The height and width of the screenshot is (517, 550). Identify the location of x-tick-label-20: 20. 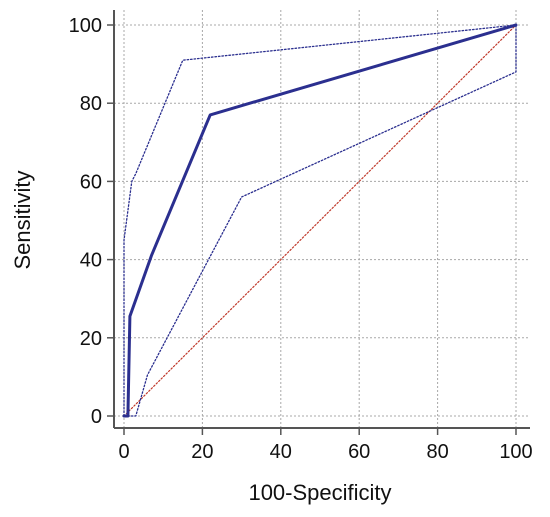
(202, 452).